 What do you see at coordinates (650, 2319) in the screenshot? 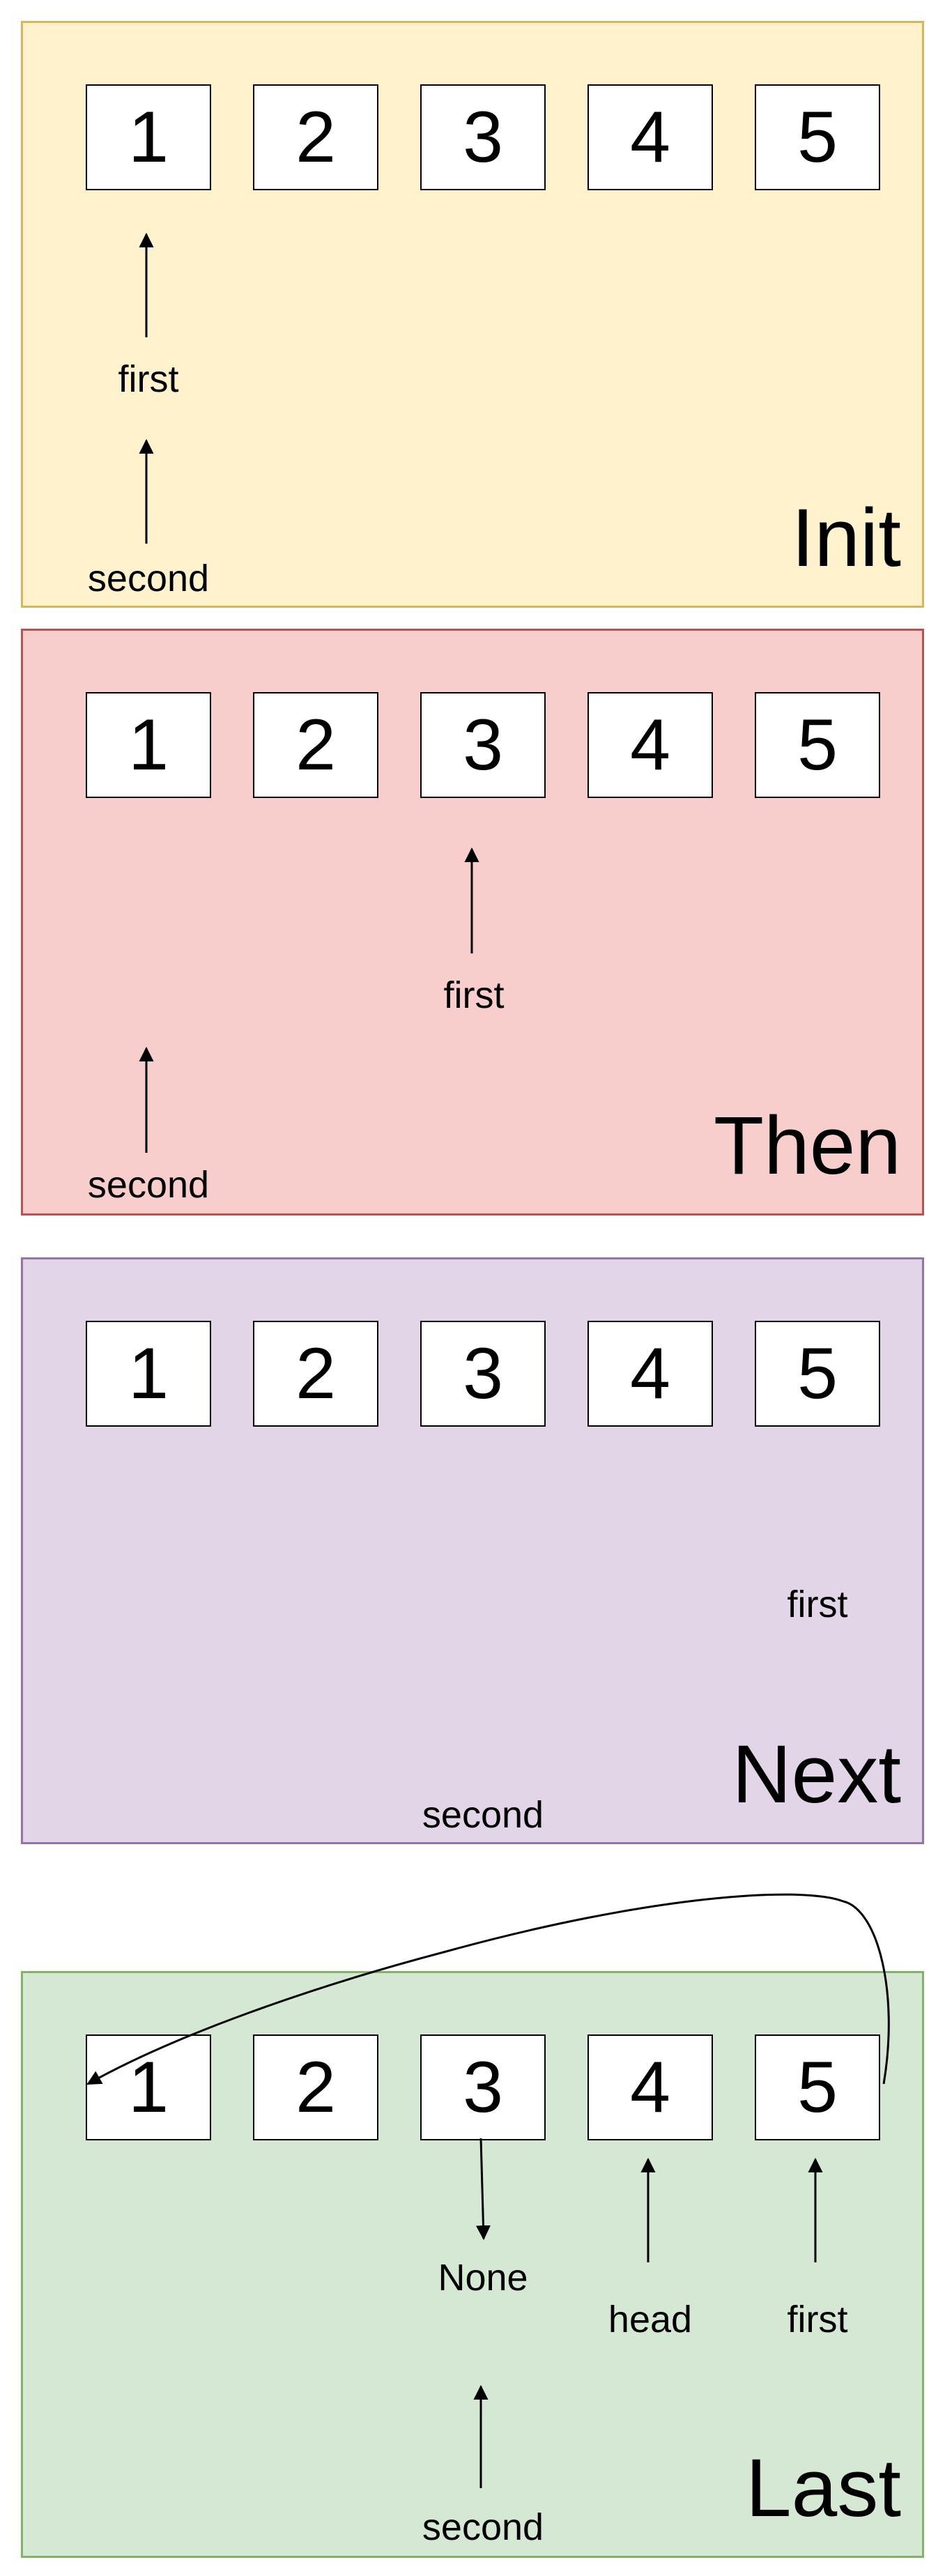
I see `pointer-label-head: head` at bounding box center [650, 2319].